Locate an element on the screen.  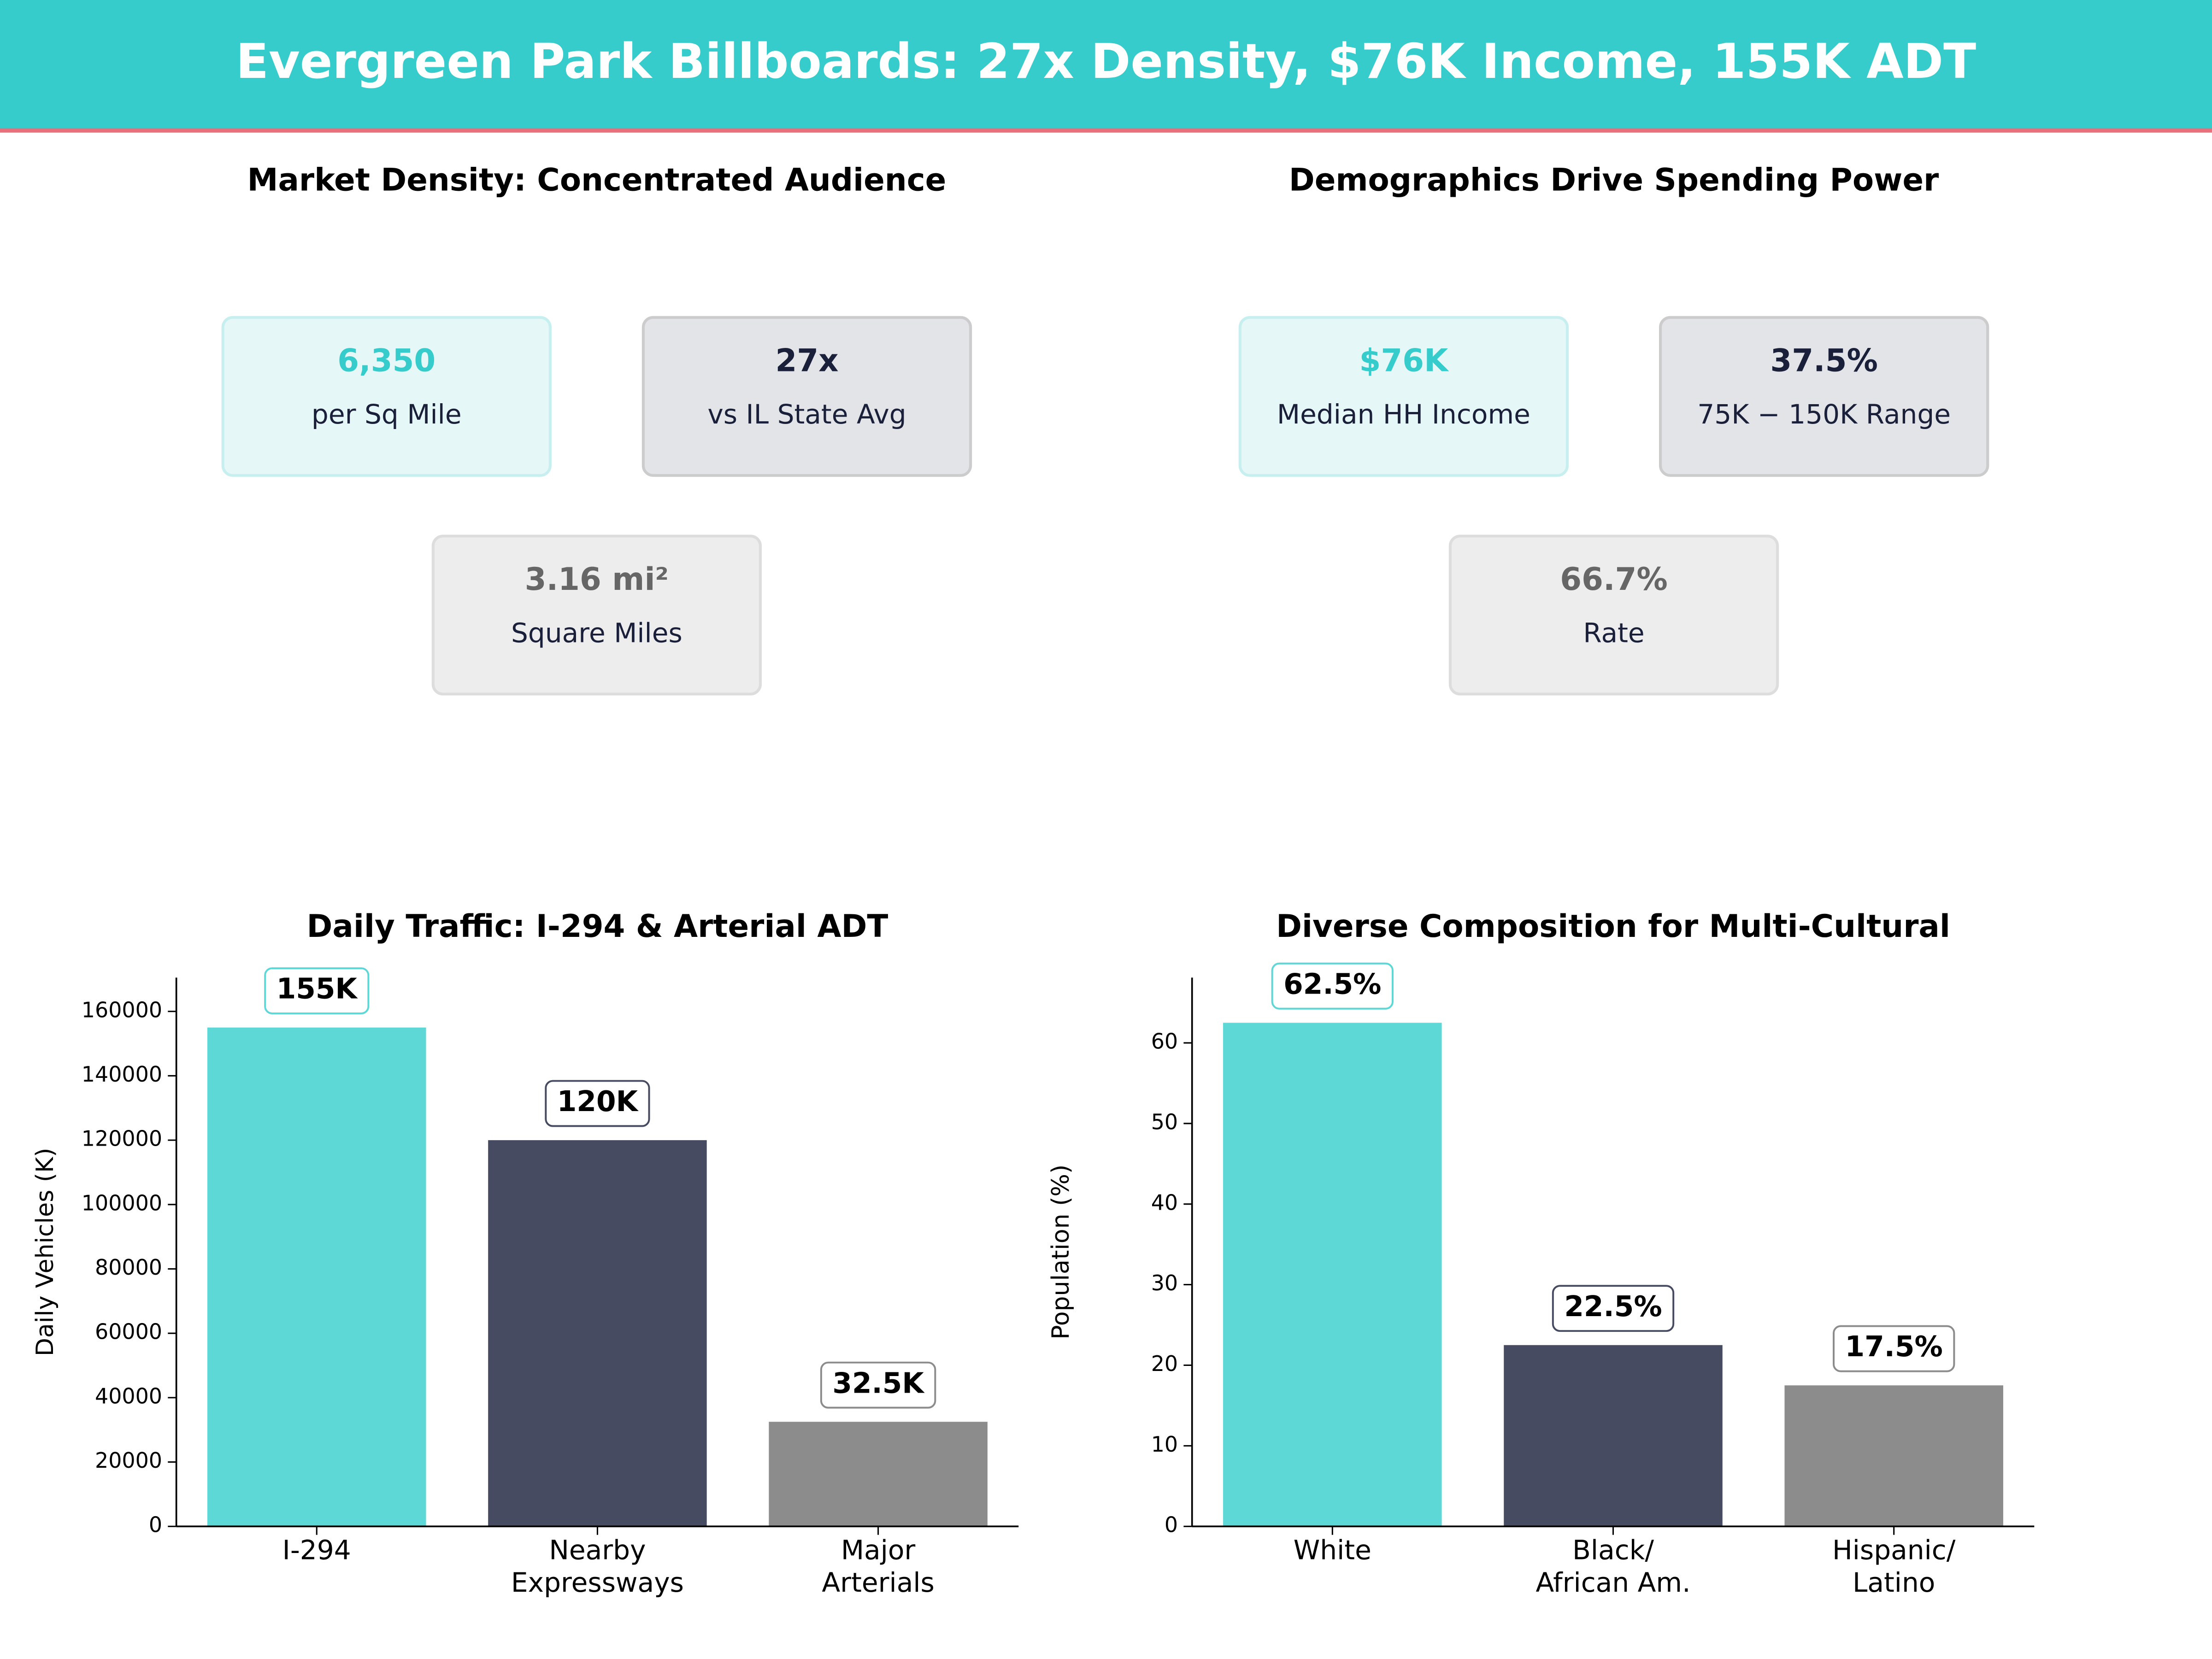
kpi-value: 3.16 mi² is located at coordinates (597, 579).